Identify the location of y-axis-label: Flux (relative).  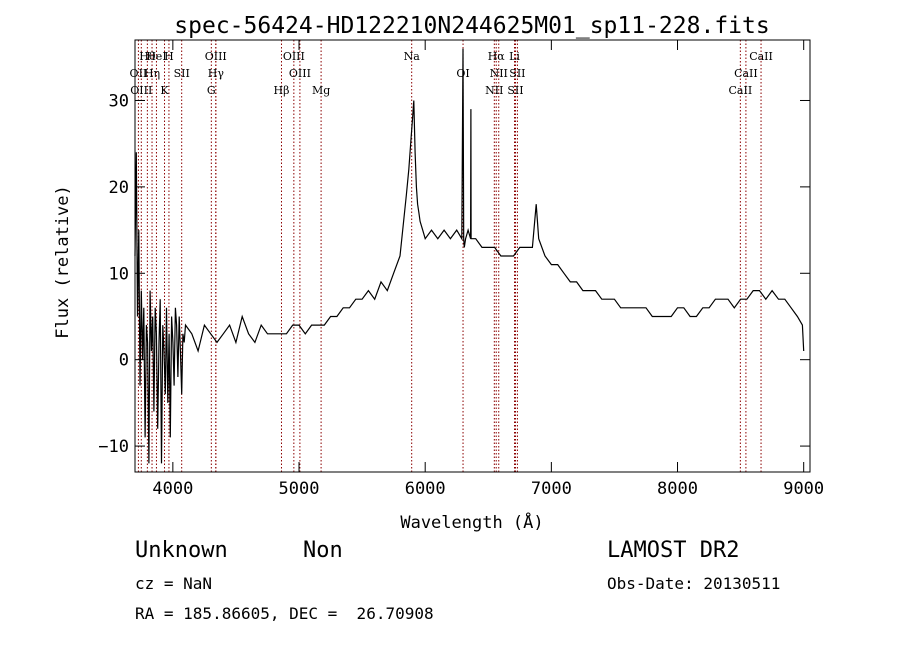
(63, 262).